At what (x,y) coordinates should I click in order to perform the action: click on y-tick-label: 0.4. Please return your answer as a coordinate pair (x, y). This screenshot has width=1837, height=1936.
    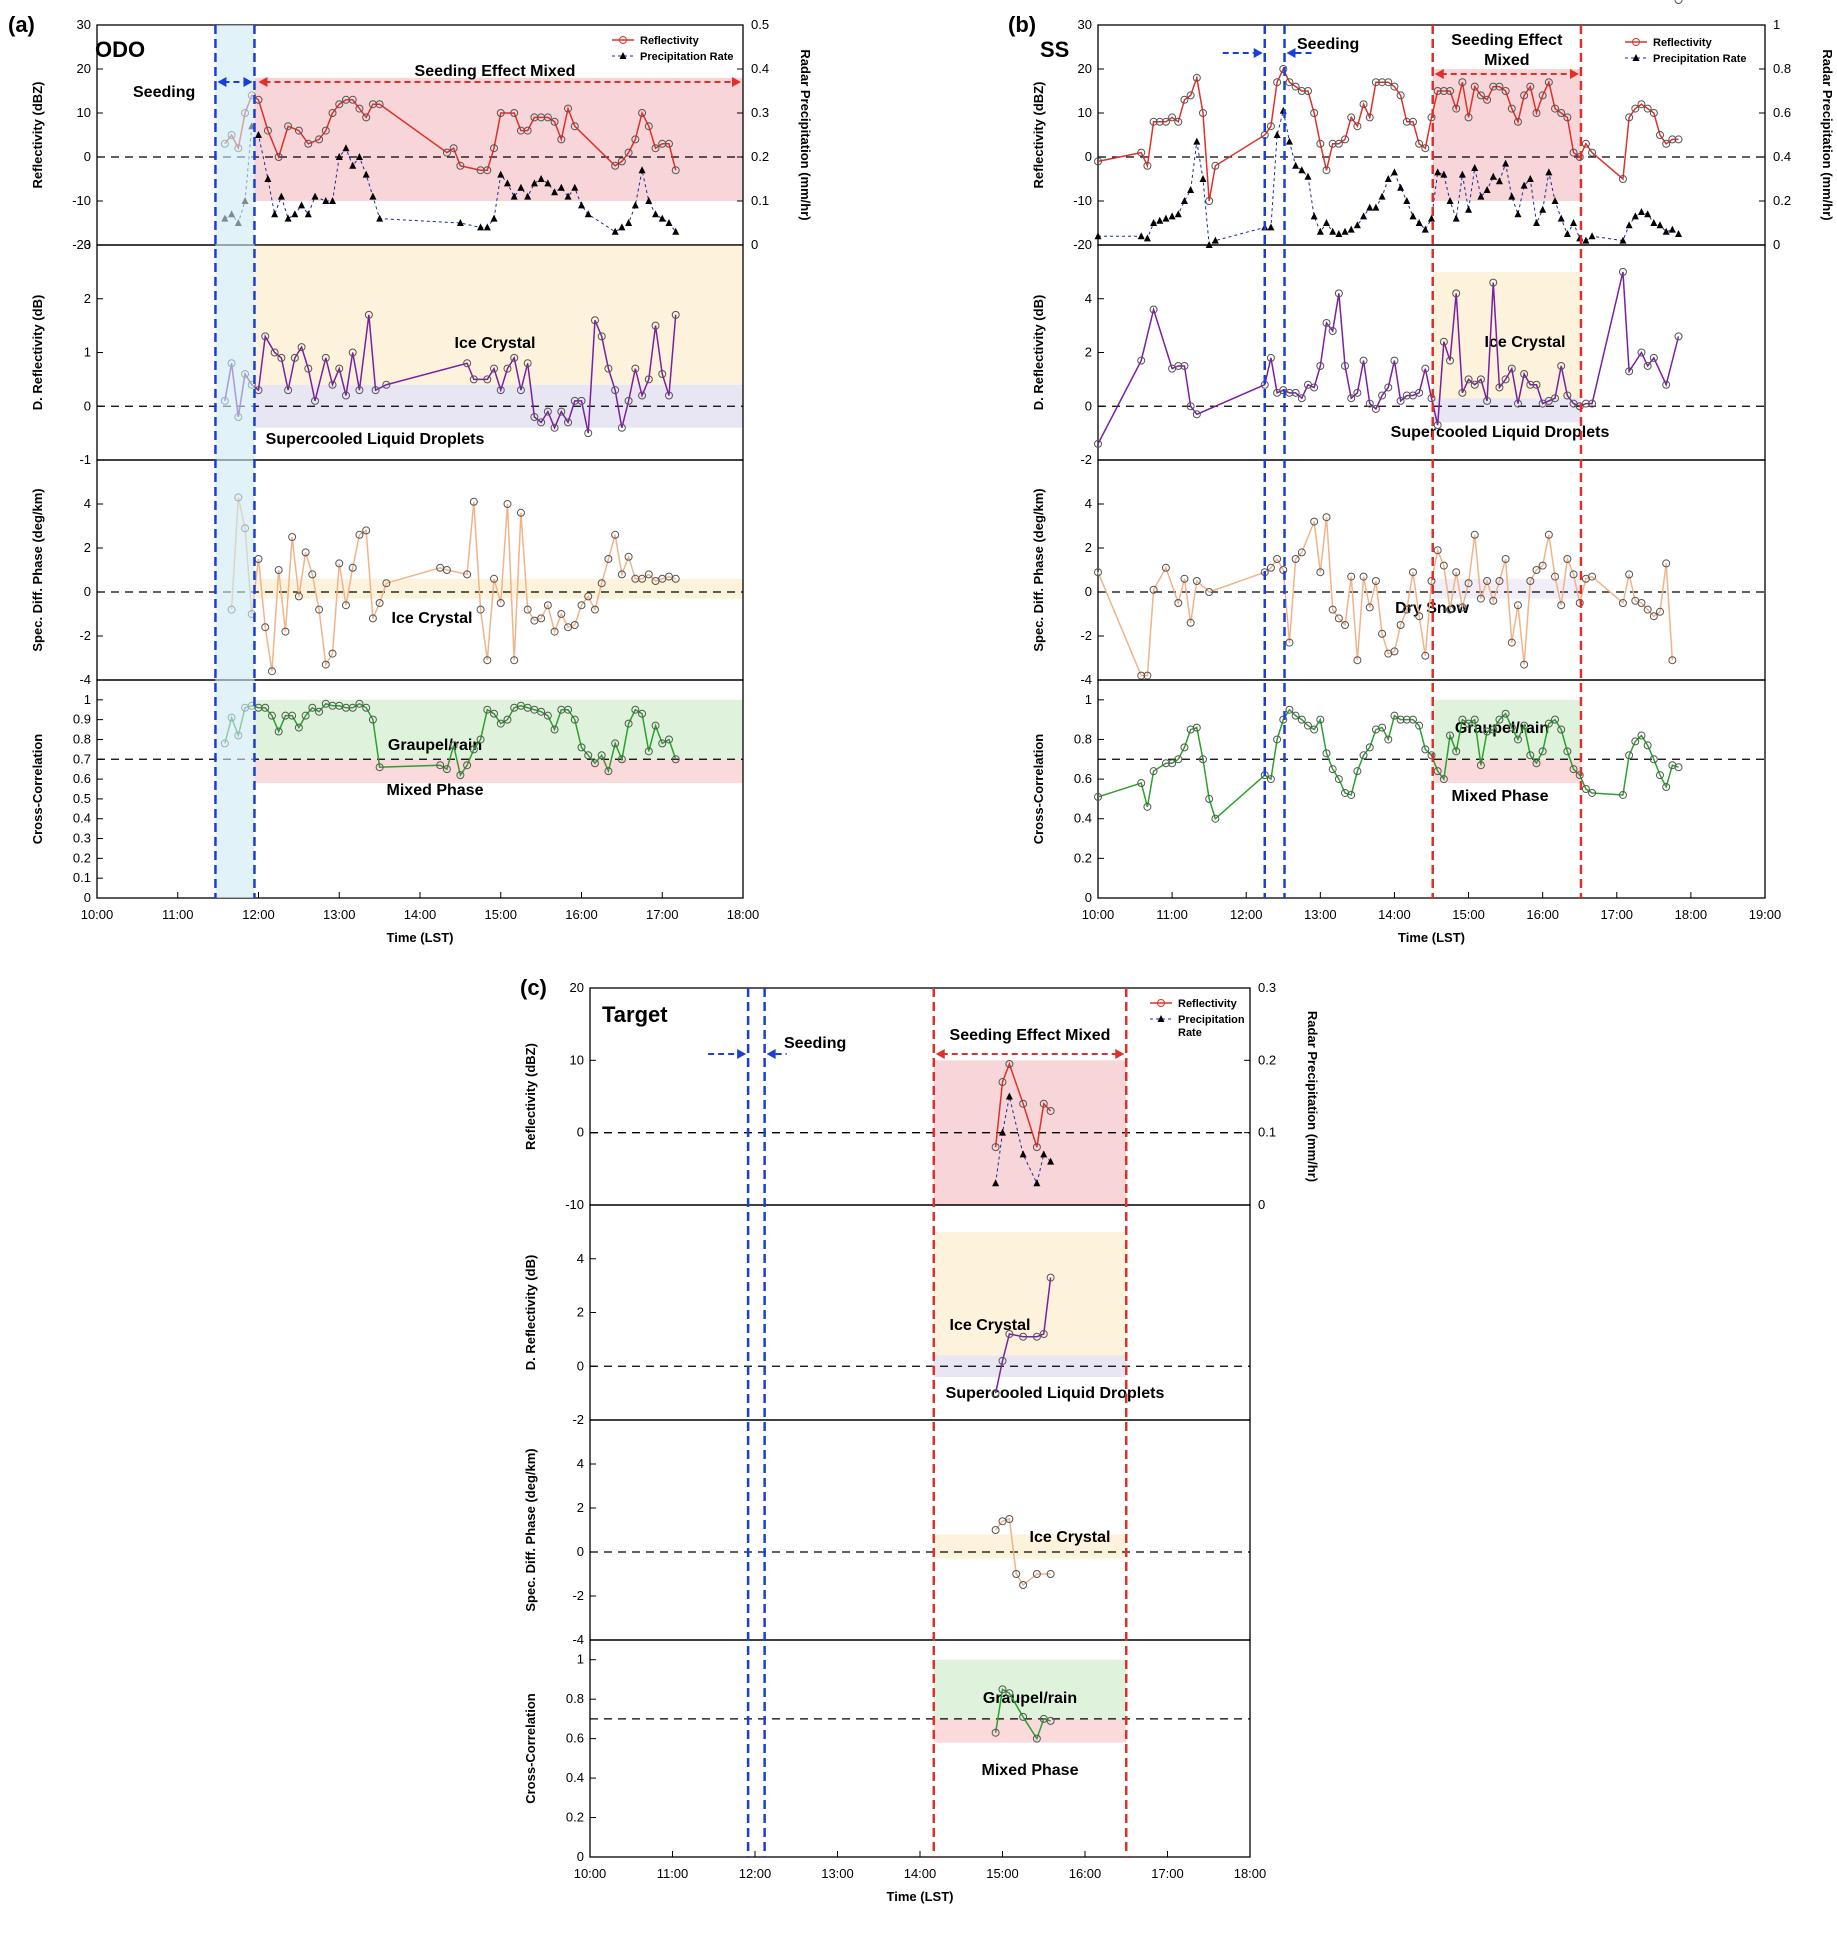
    Looking at the image, I should click on (575, 1777).